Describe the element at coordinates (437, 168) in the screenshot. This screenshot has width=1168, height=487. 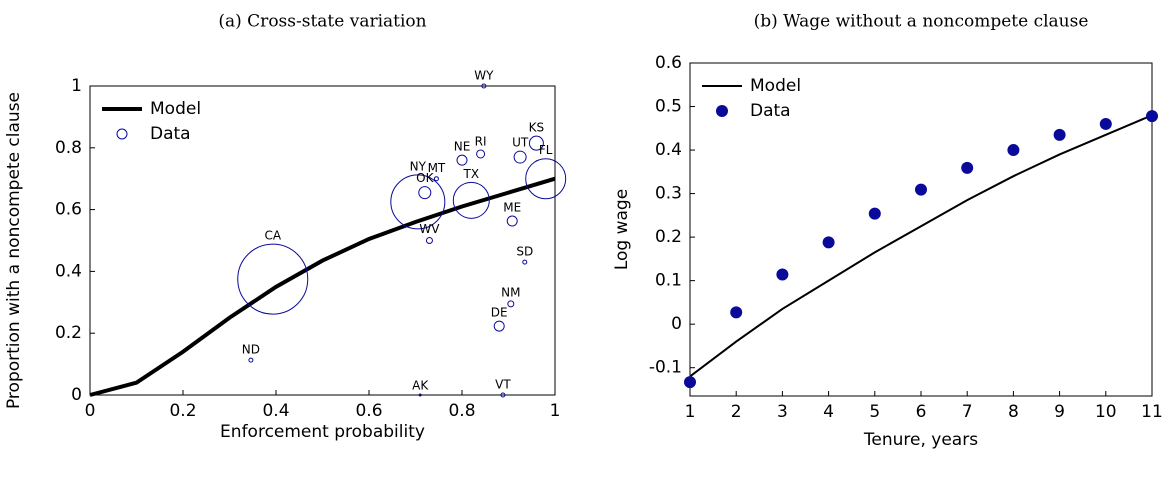
I see `state-label: MT` at that location.